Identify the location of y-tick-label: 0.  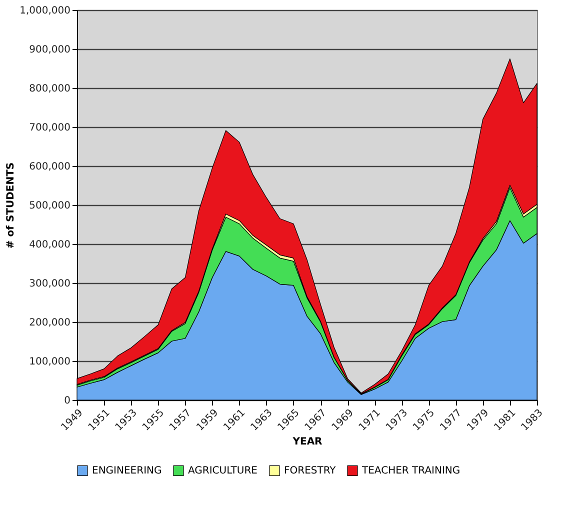
(67, 401).